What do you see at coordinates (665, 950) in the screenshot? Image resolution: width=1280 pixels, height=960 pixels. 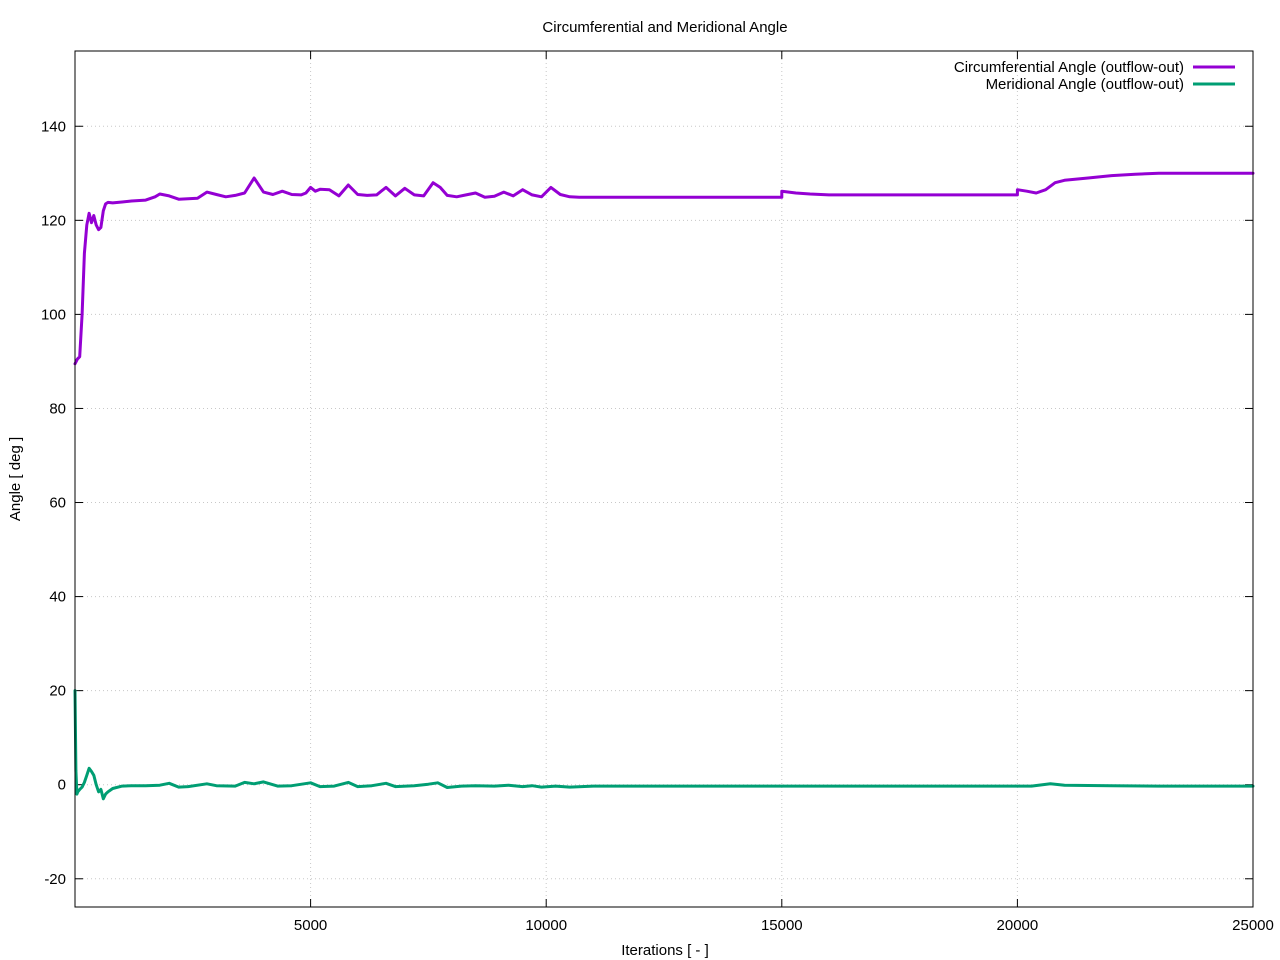 I see `x-axis-label: Iterations [ - ]` at bounding box center [665, 950].